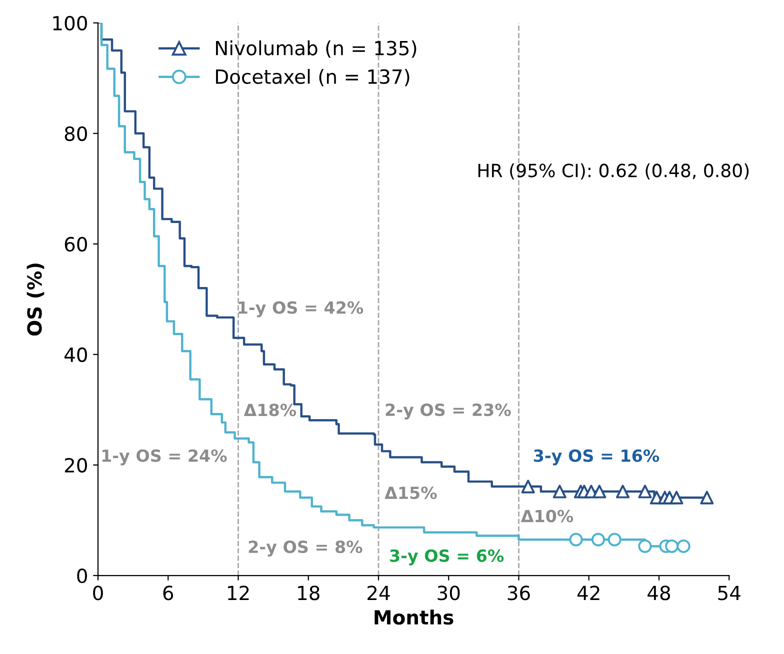 The height and width of the screenshot is (654, 784). I want to click on x-tick-label: 6, so click(168, 593).